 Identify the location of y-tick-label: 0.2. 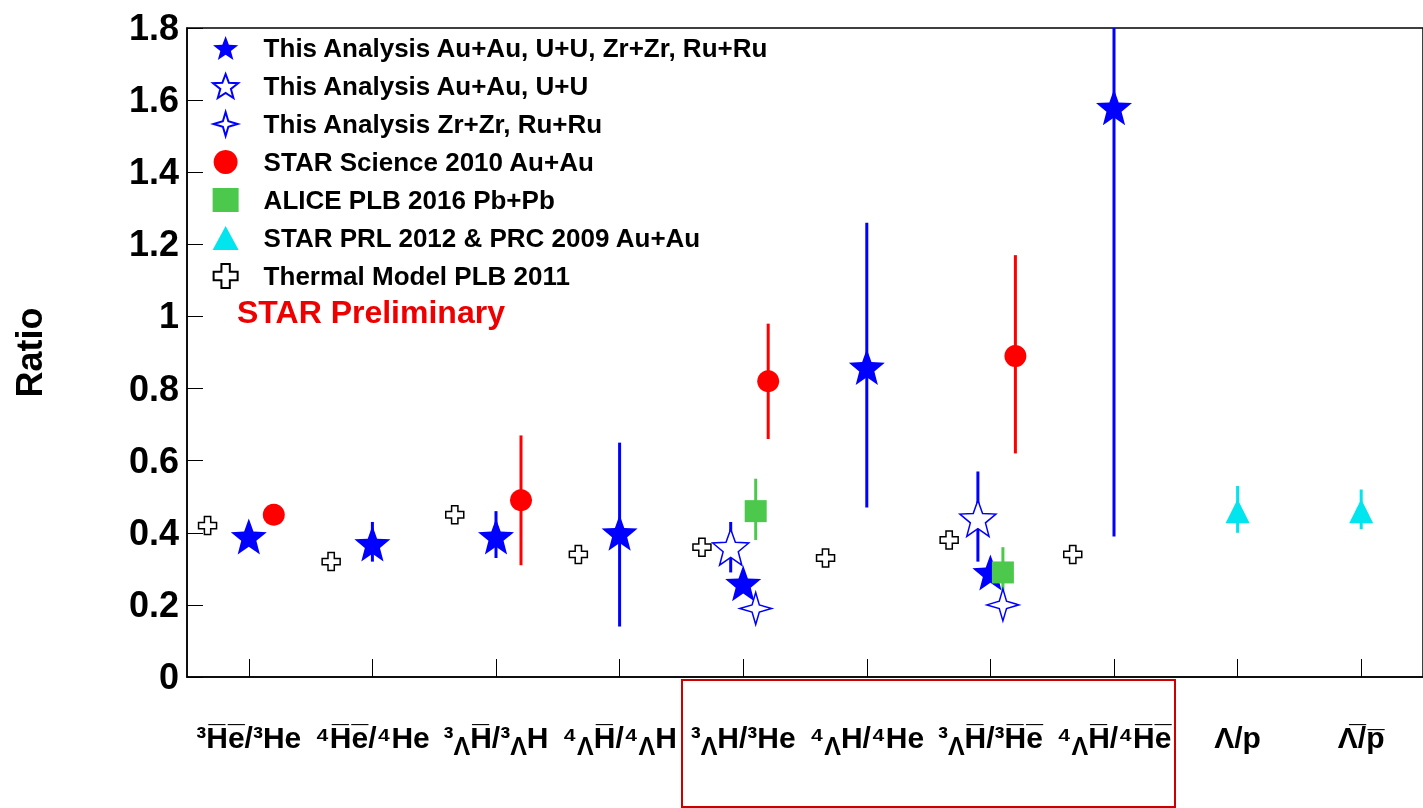
(153, 604).